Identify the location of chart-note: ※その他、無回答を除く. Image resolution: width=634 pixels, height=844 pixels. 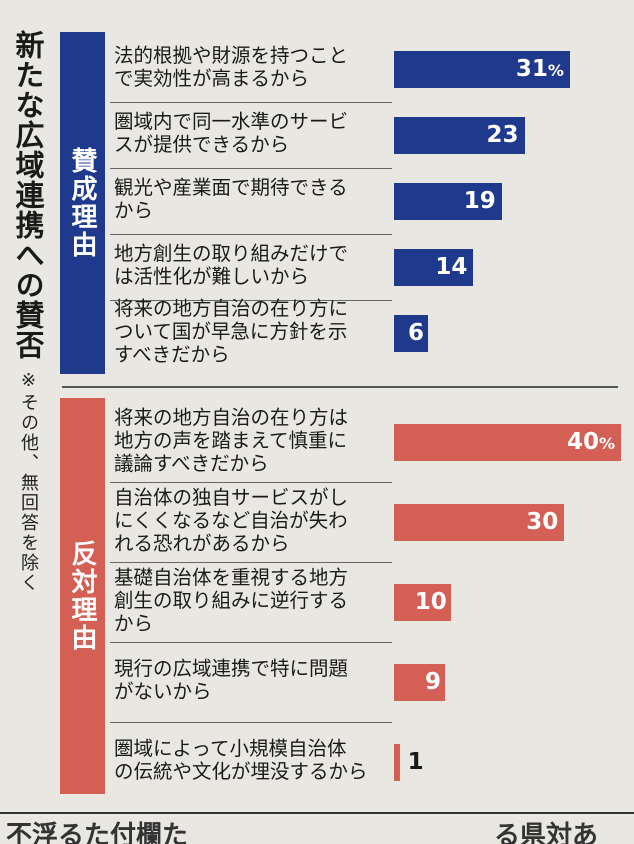
(28, 481).